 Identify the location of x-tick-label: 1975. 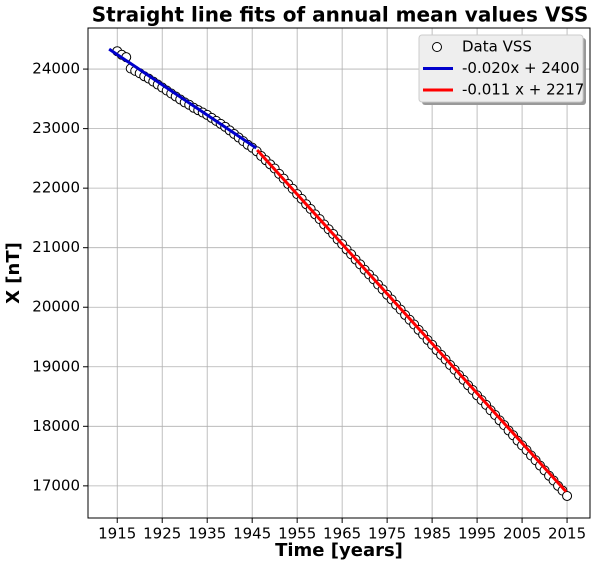
(387, 534).